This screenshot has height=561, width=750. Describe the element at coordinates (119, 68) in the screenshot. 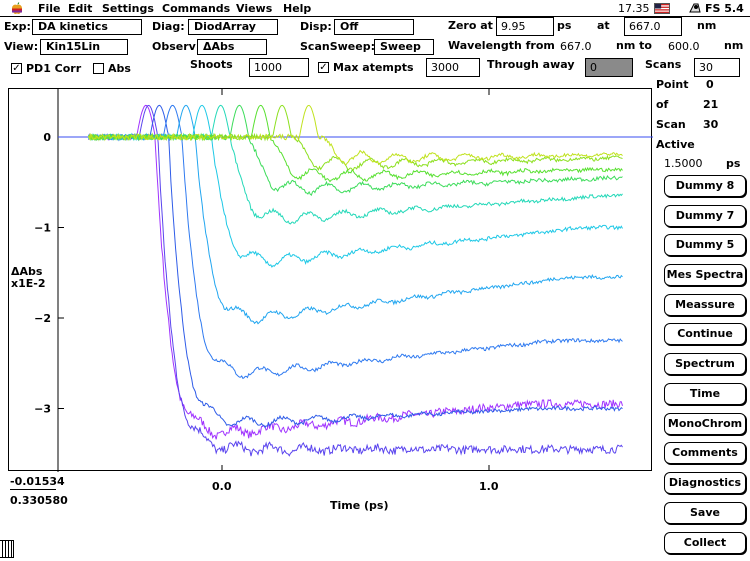

I see `abs-label: Abs` at that location.